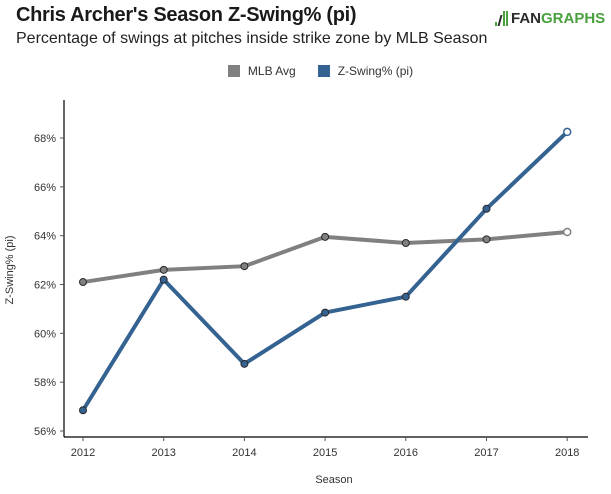 The image size is (611, 494). Describe the element at coordinates (325, 257) in the screenshot. I see `series-mlb-avg` at that location.